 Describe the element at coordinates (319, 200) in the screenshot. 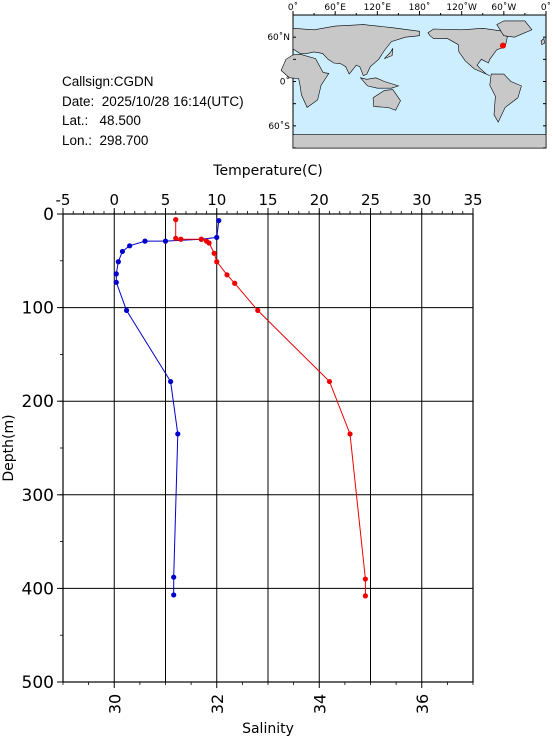

I see `temperature-tick-label: 20` at that location.